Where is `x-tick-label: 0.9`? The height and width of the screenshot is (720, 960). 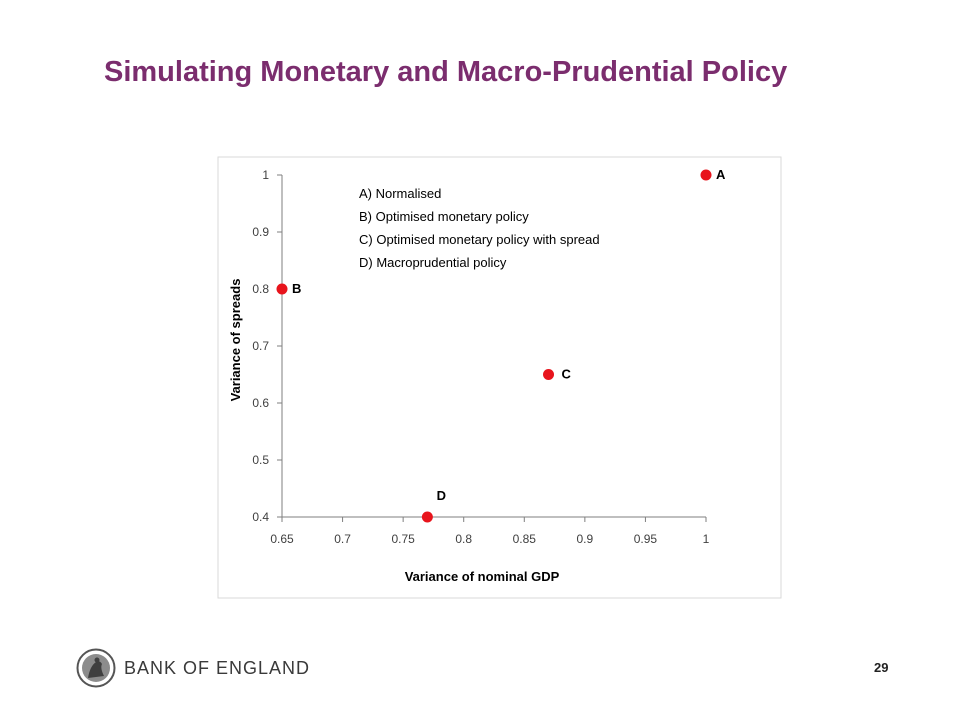 x-tick-label: 0.9 is located at coordinates (585, 539).